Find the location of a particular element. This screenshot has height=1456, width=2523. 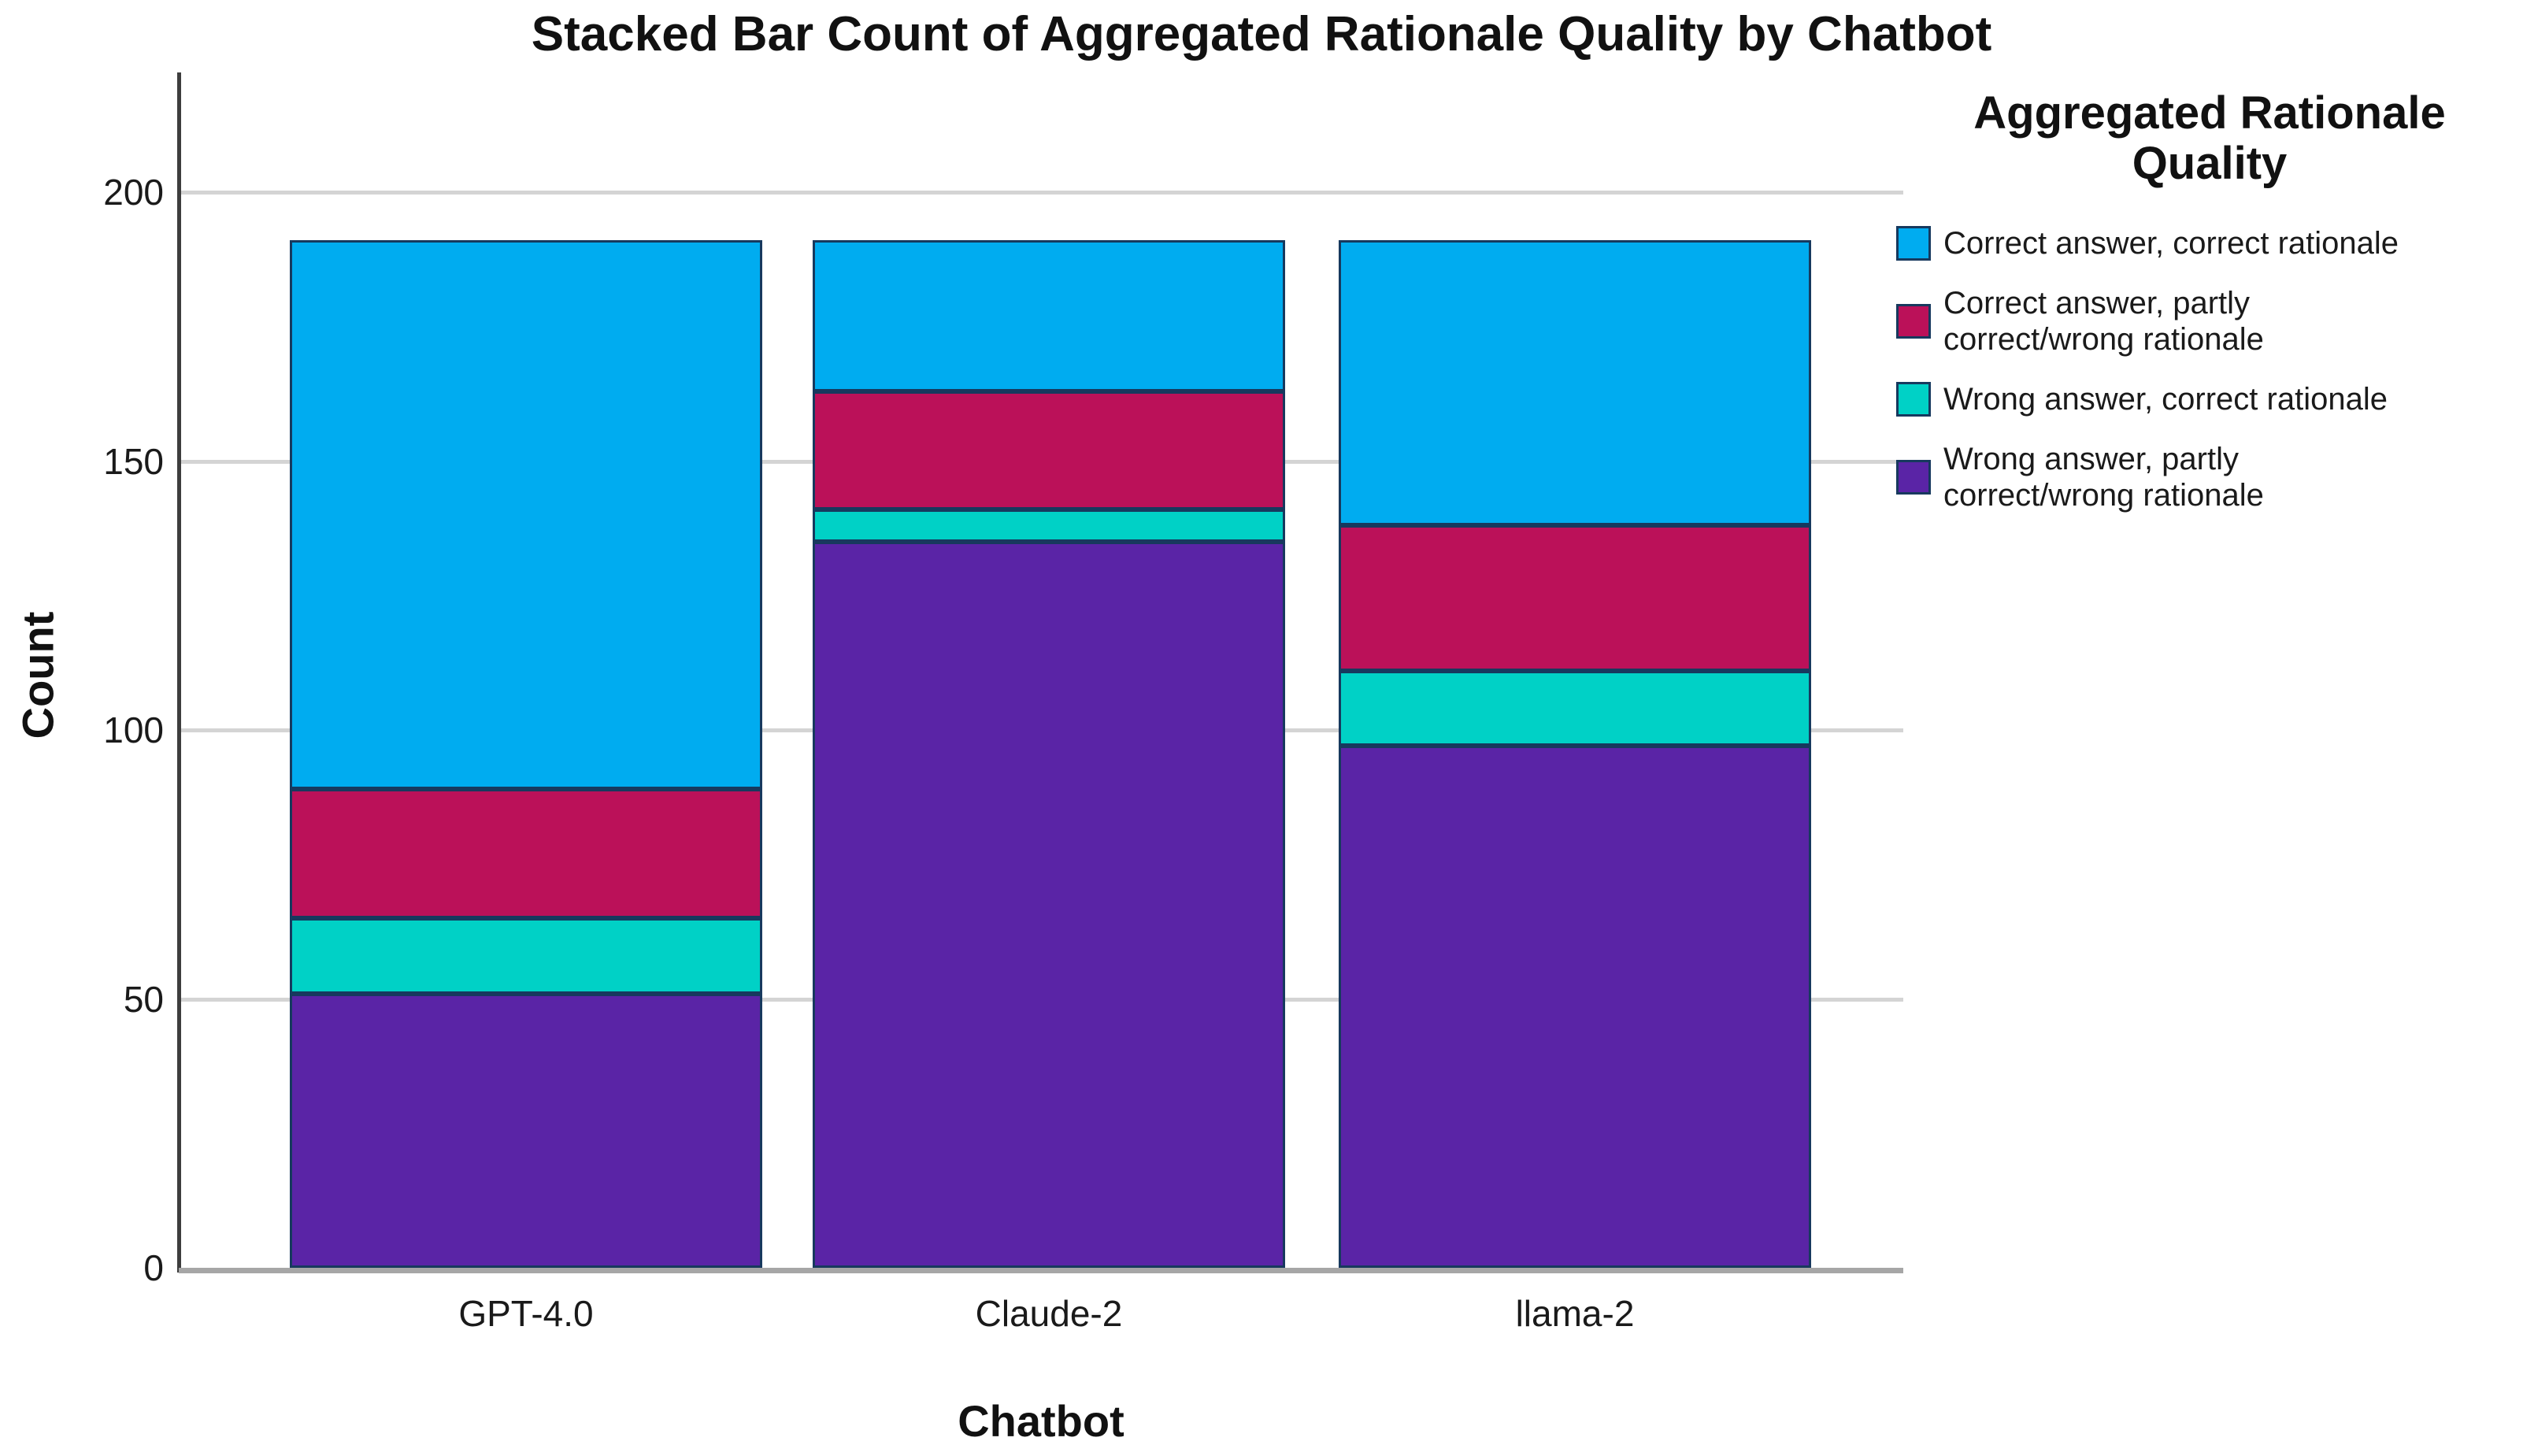

y-axis-title: Count is located at coordinates (38, 675).